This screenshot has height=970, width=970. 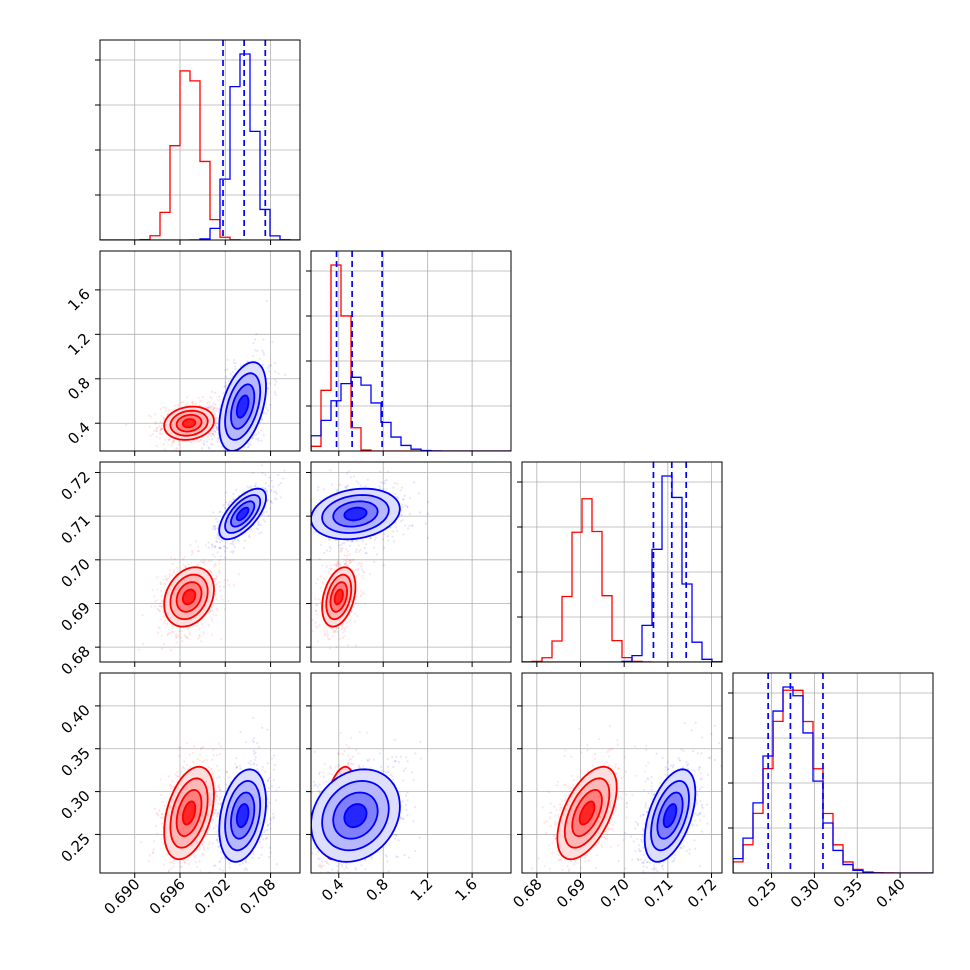 I want to click on y-tick-label: 1.6, so click(x=79, y=300).